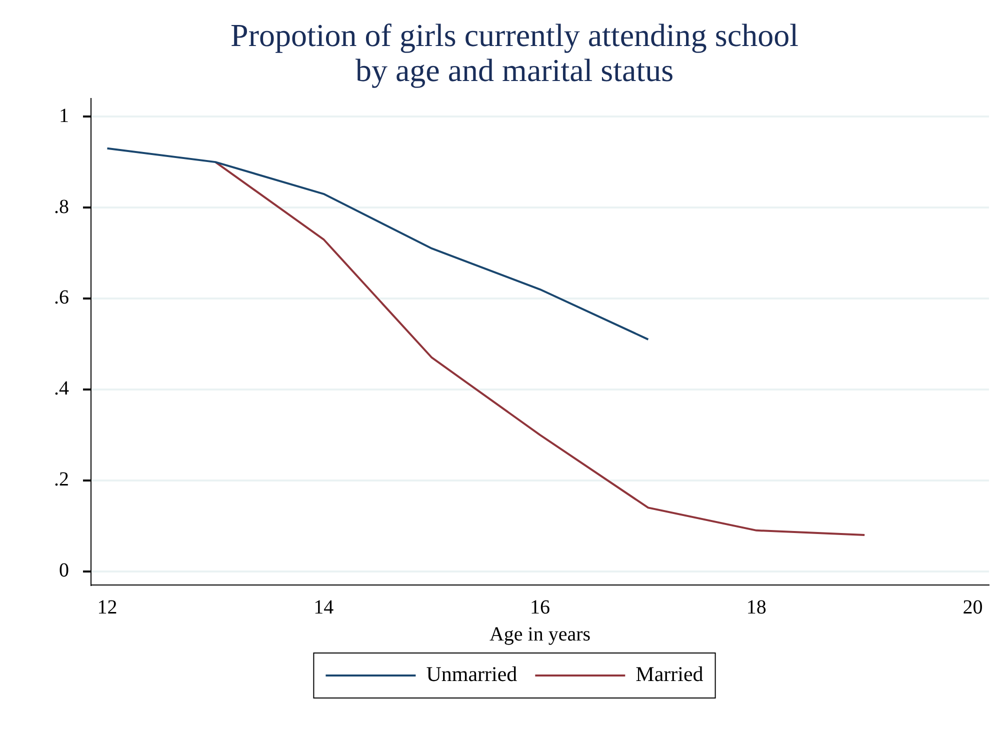  What do you see at coordinates (64, 571) in the screenshot?
I see `y-tick-label: 0` at bounding box center [64, 571].